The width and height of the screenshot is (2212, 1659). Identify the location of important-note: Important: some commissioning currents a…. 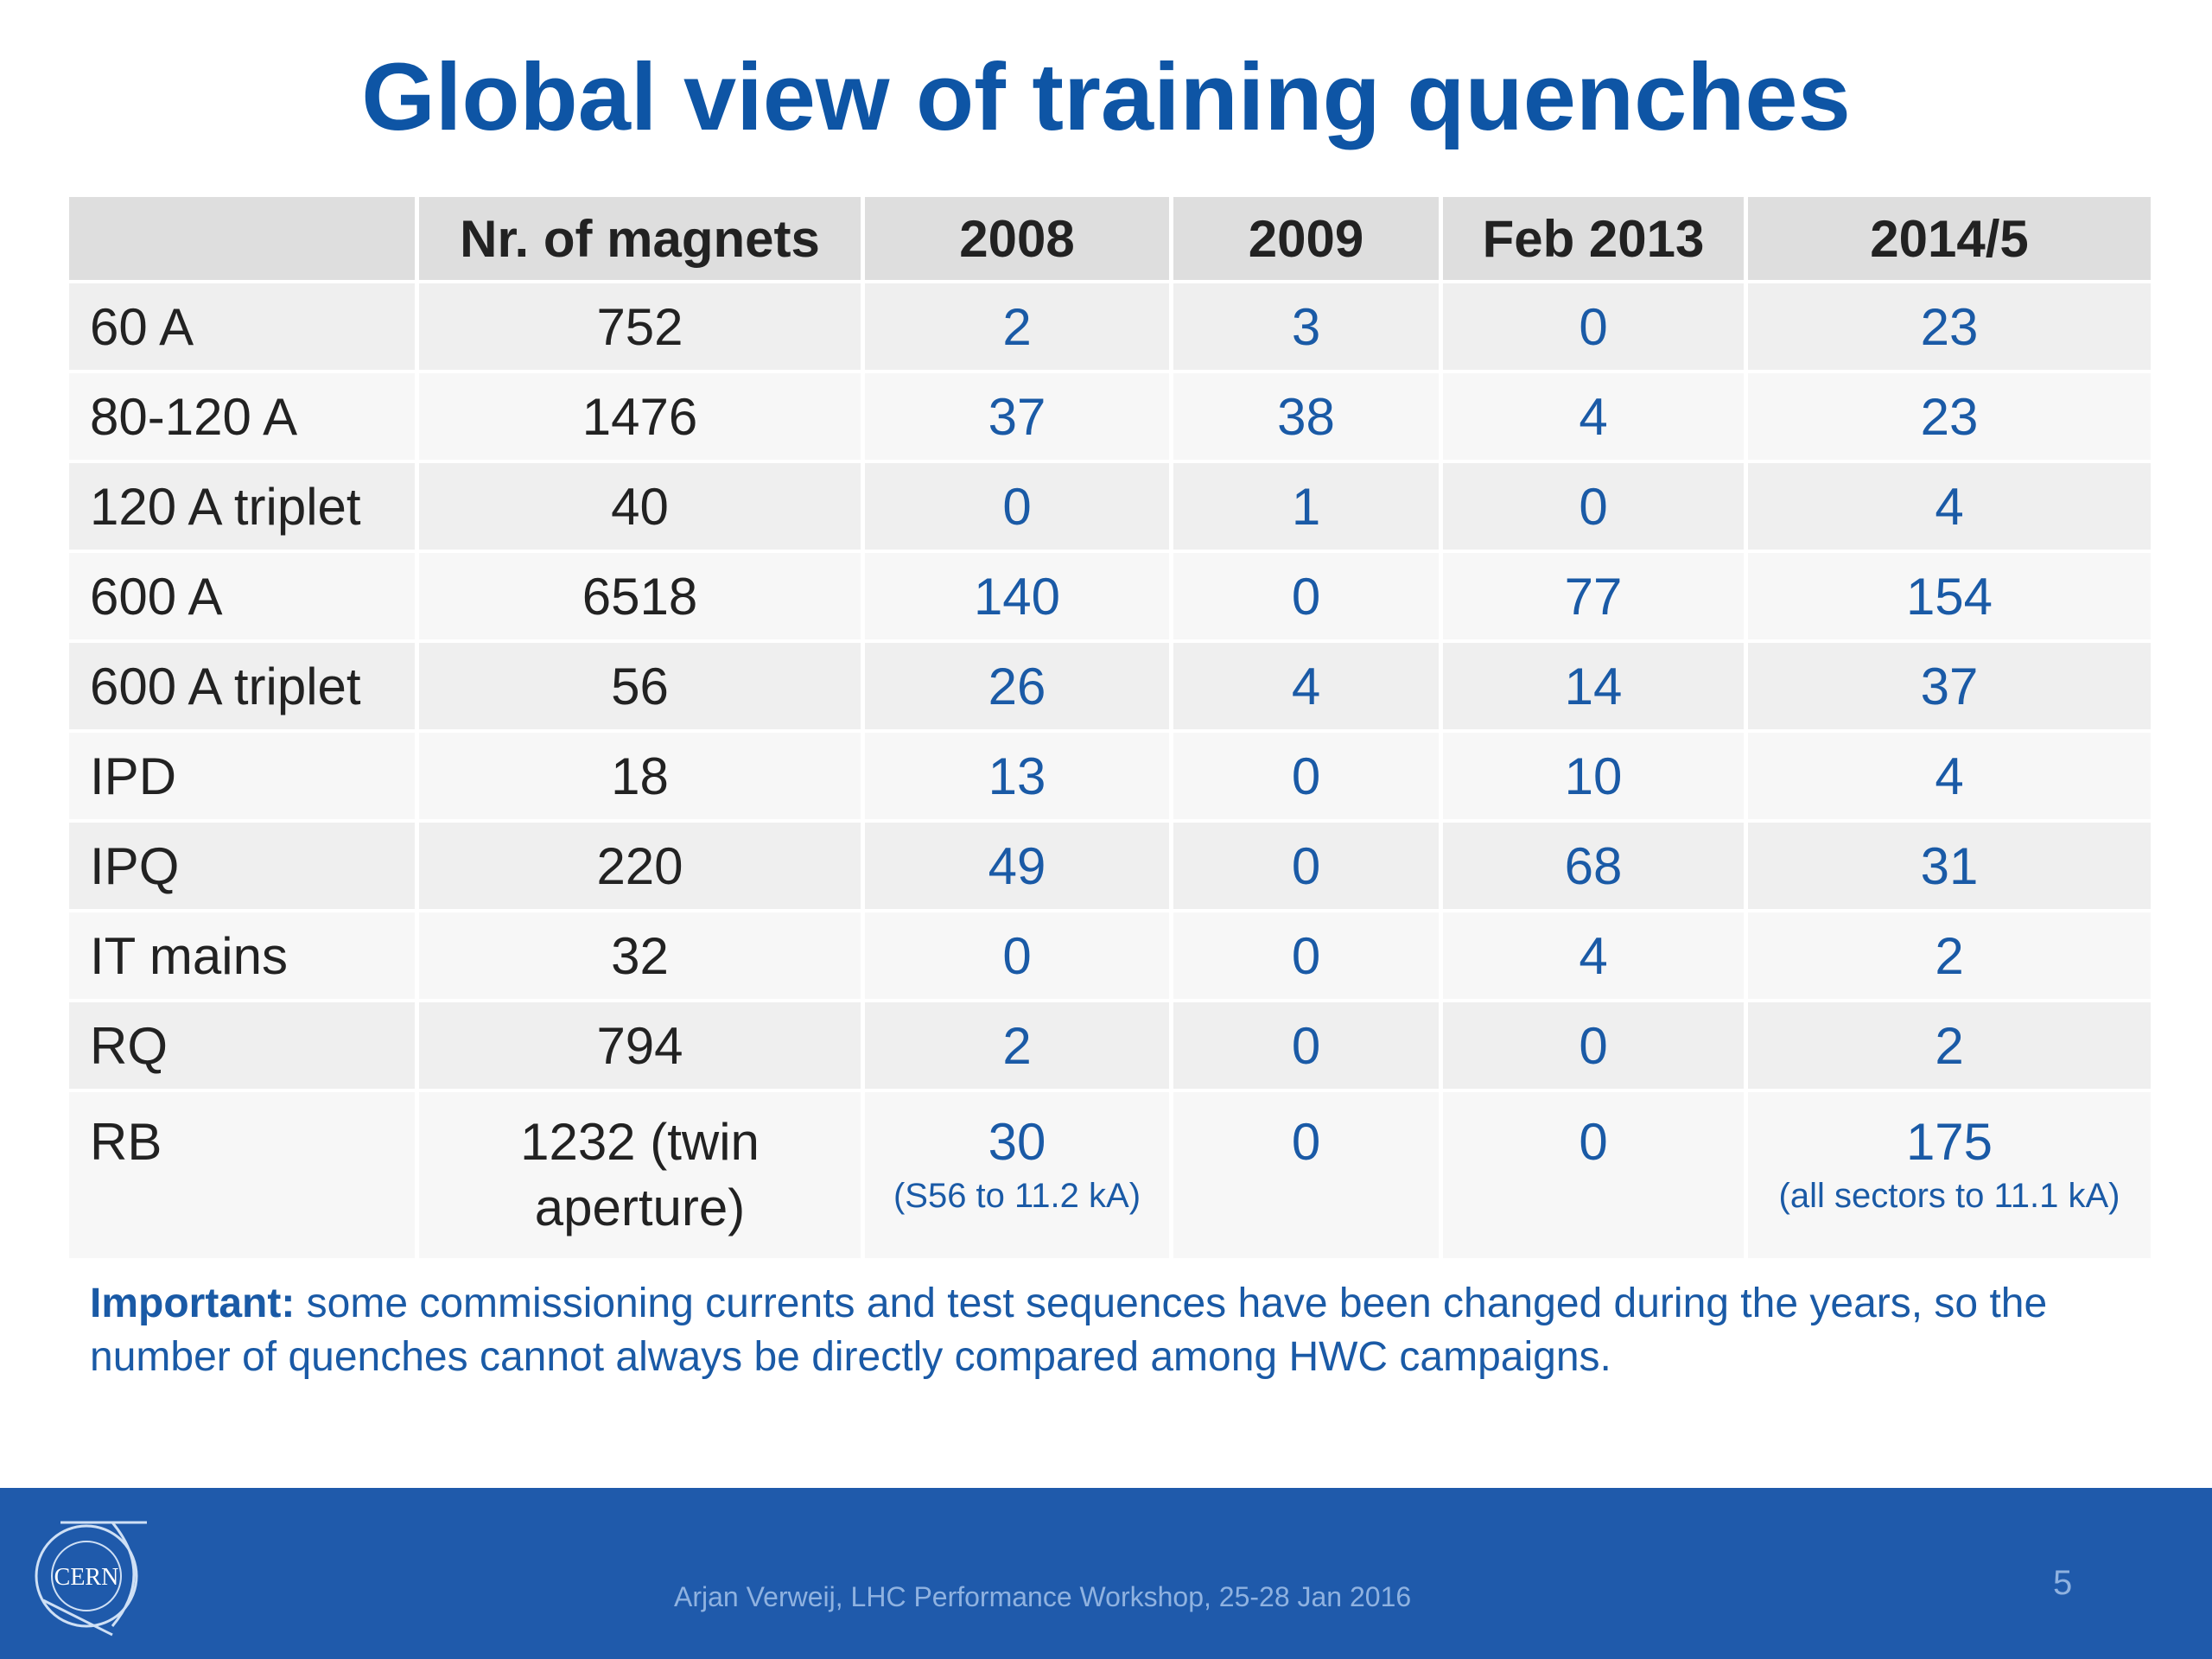
(1118, 1330).